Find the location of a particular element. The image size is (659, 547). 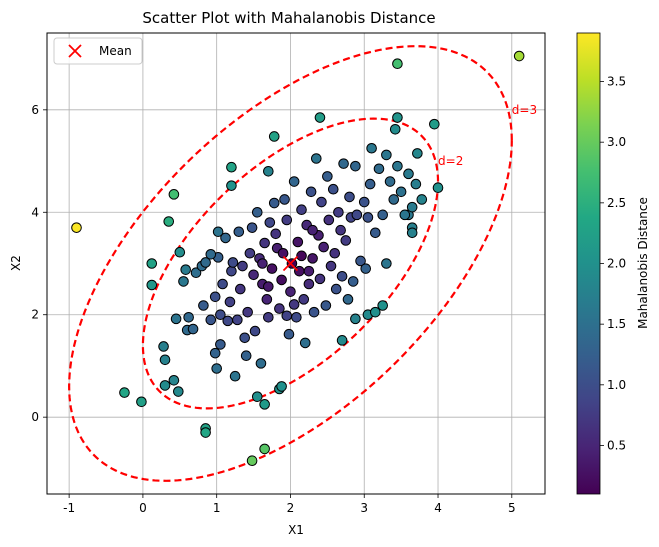

contour-annotations: d=2 d=3 is located at coordinates (487, 135).